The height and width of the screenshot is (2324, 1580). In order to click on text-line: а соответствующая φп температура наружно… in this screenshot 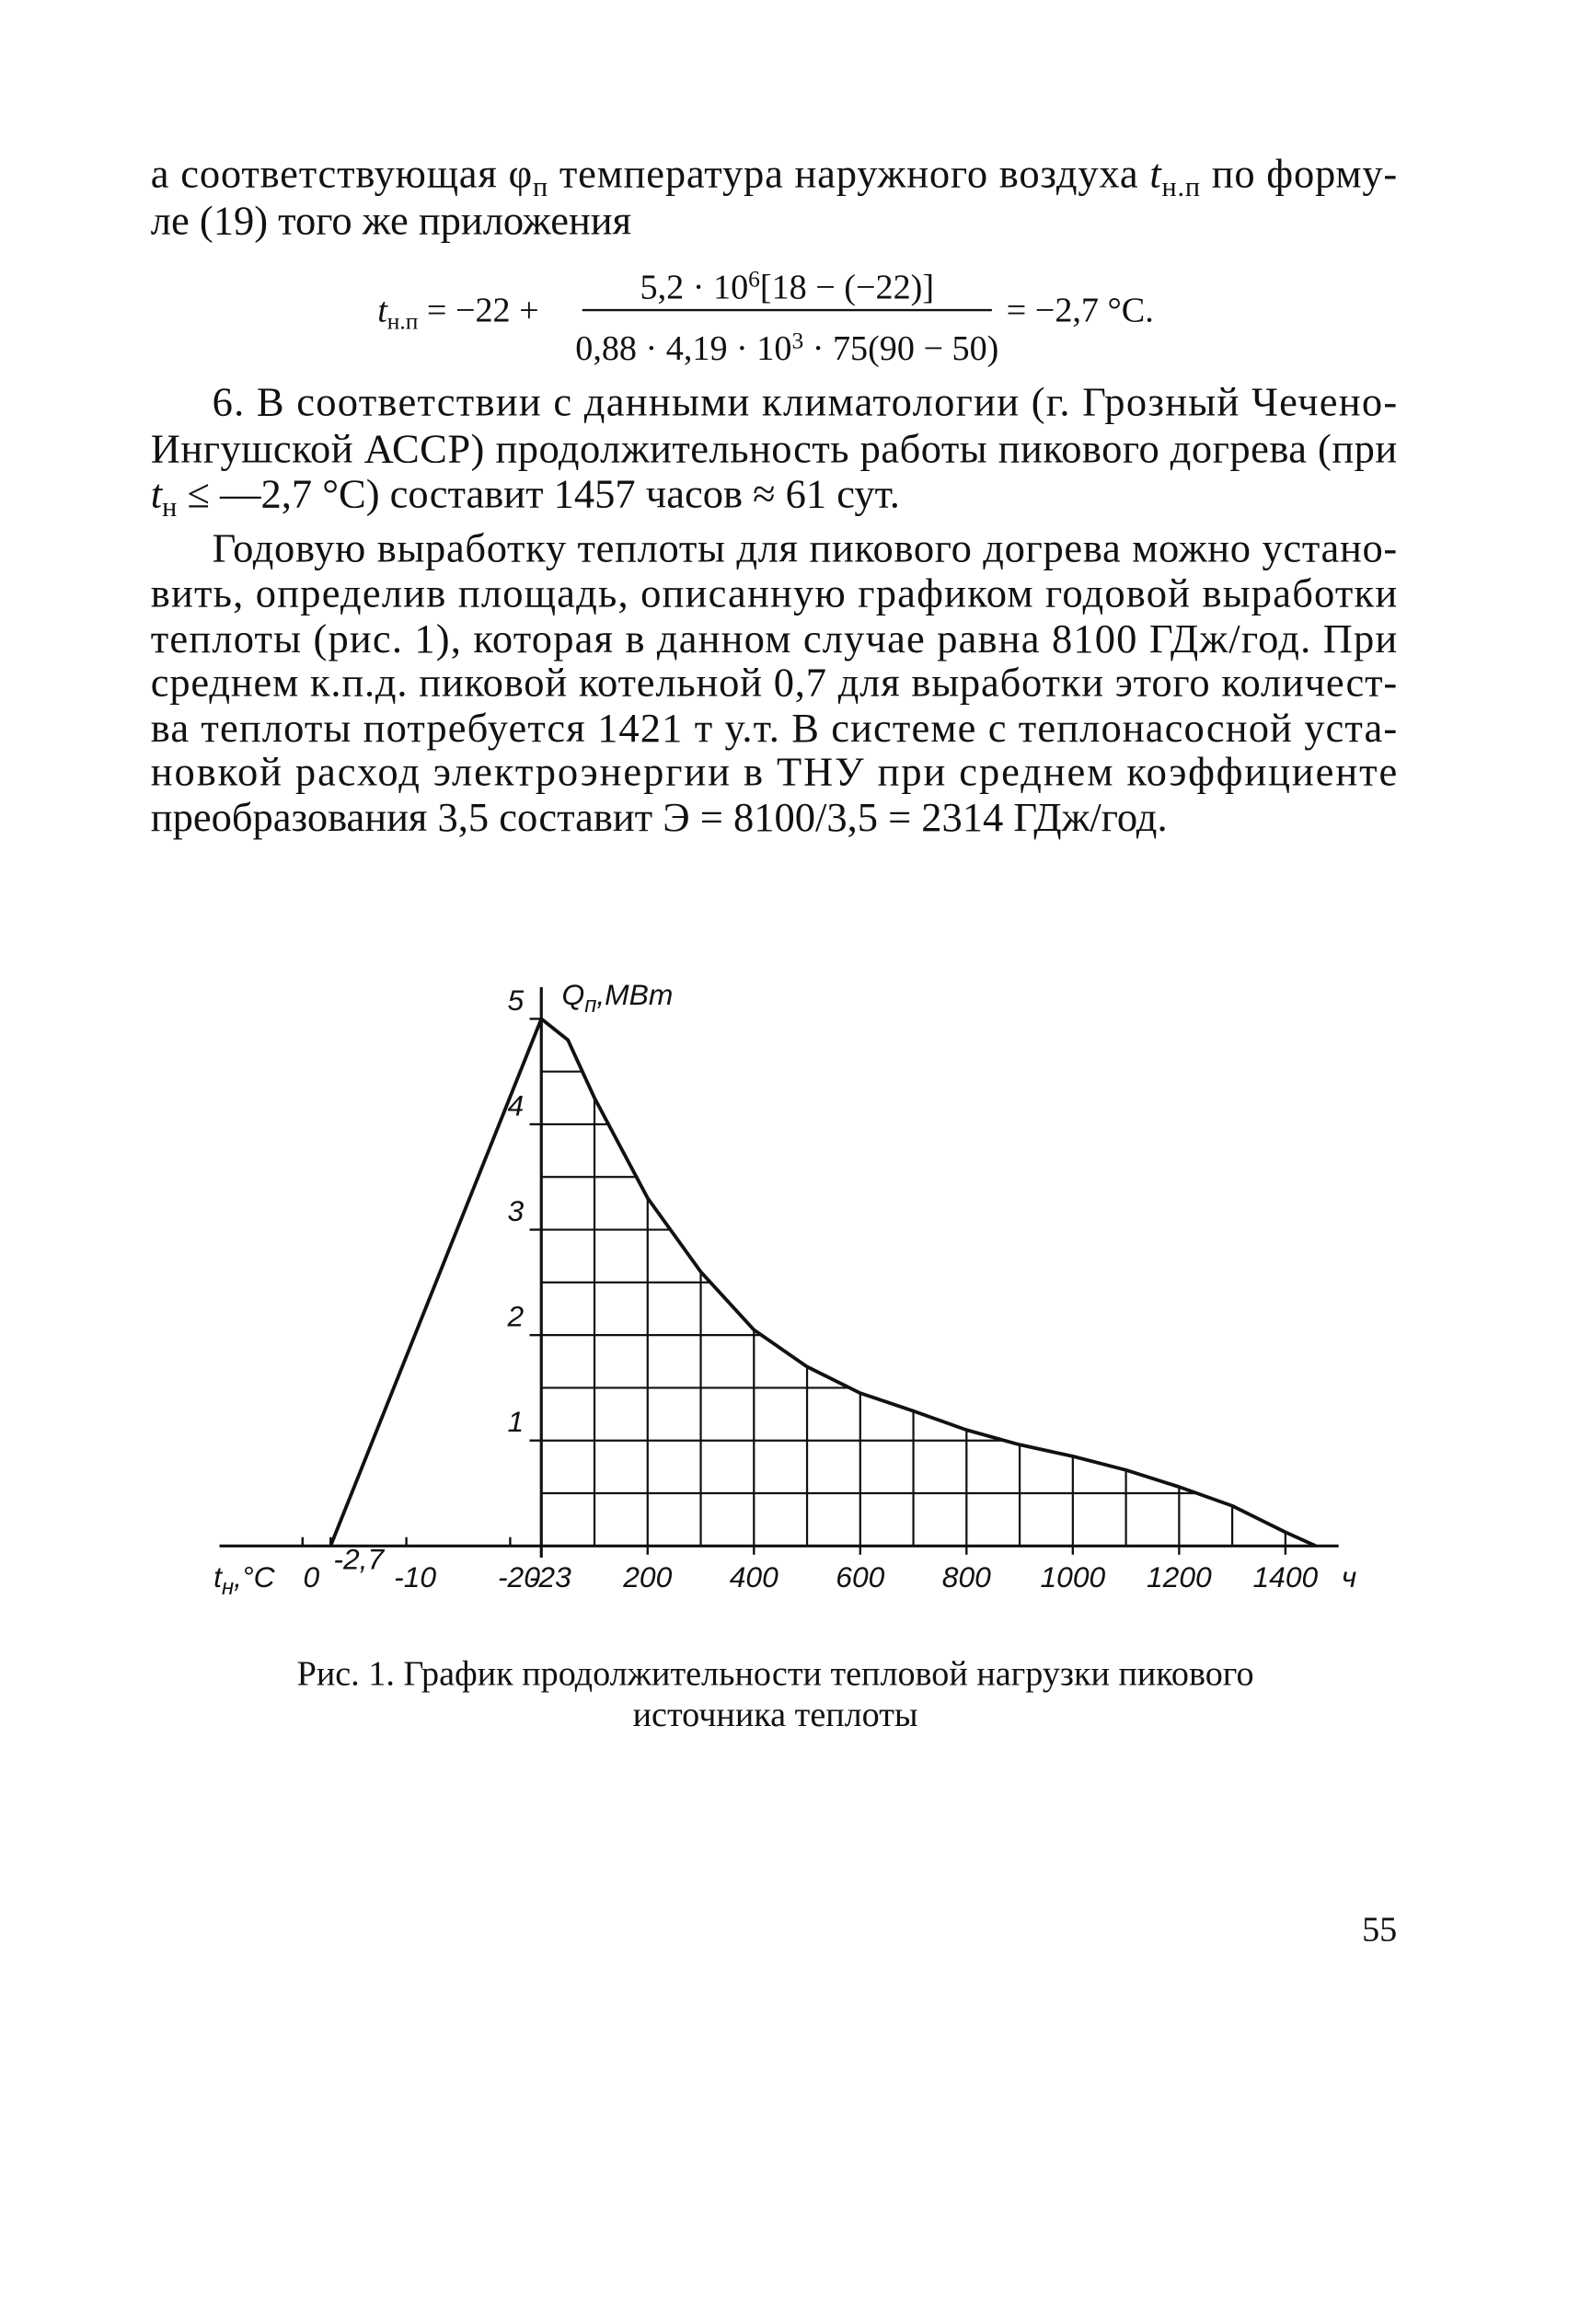, I will do `click(774, 176)`.